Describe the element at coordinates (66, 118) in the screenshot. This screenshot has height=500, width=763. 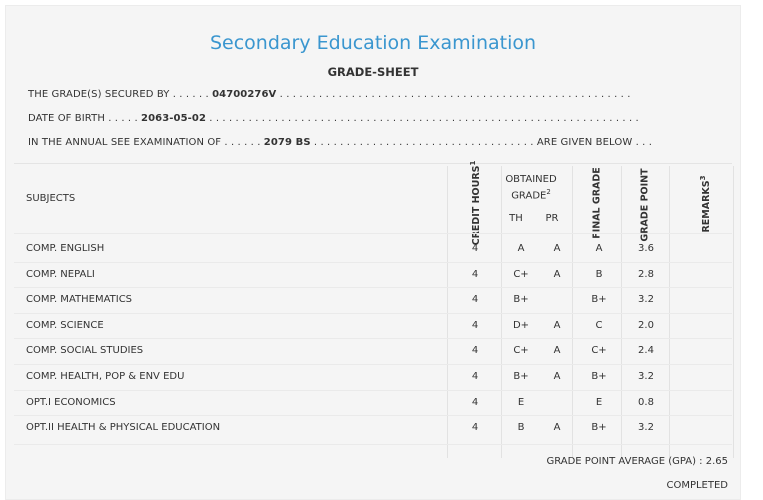
I see `dob-label: DATE OF BIRTH` at that location.